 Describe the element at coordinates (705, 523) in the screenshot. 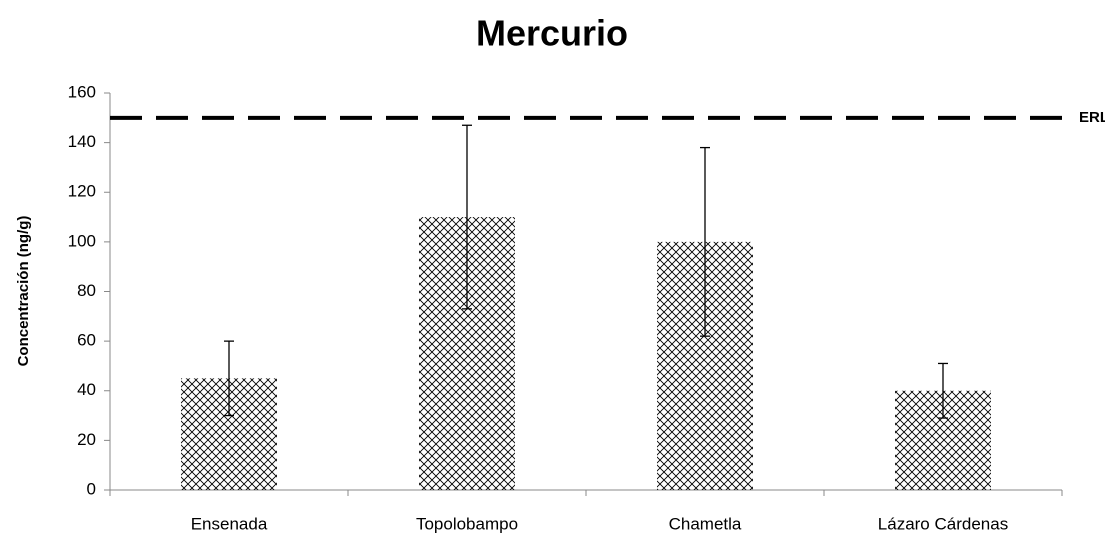

I see `x-tick-label: Chametla` at that location.